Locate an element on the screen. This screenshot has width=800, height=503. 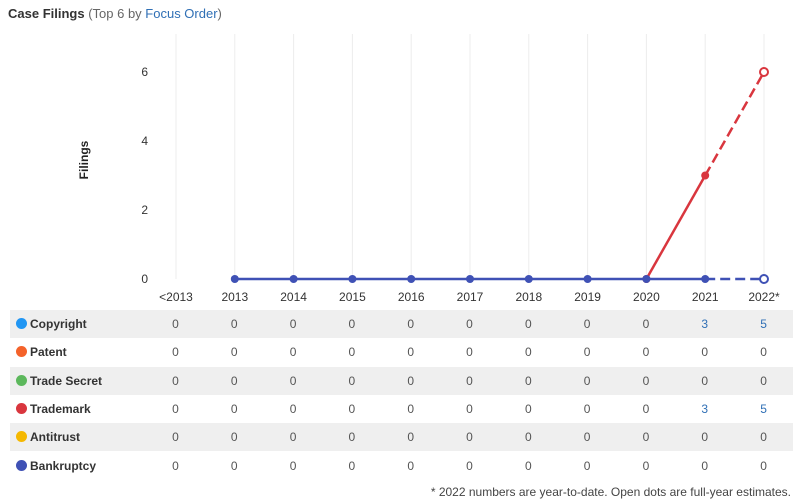
table-row: Bankruptcy 0 0 0 0 0 0 0 0 0 0 0 is located at coordinates (401, 465).